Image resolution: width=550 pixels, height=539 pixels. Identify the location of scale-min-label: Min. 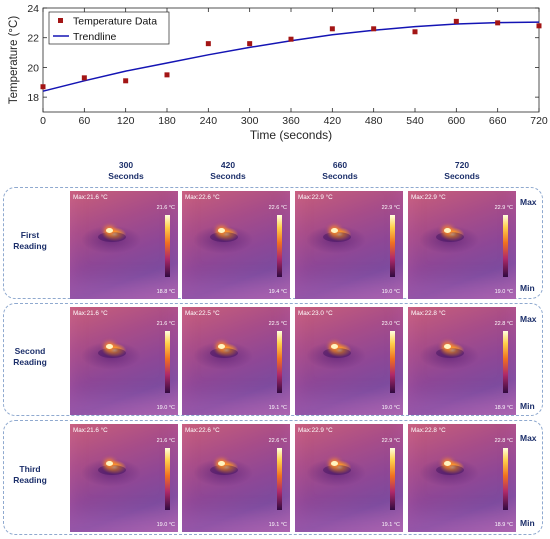
(527, 406).